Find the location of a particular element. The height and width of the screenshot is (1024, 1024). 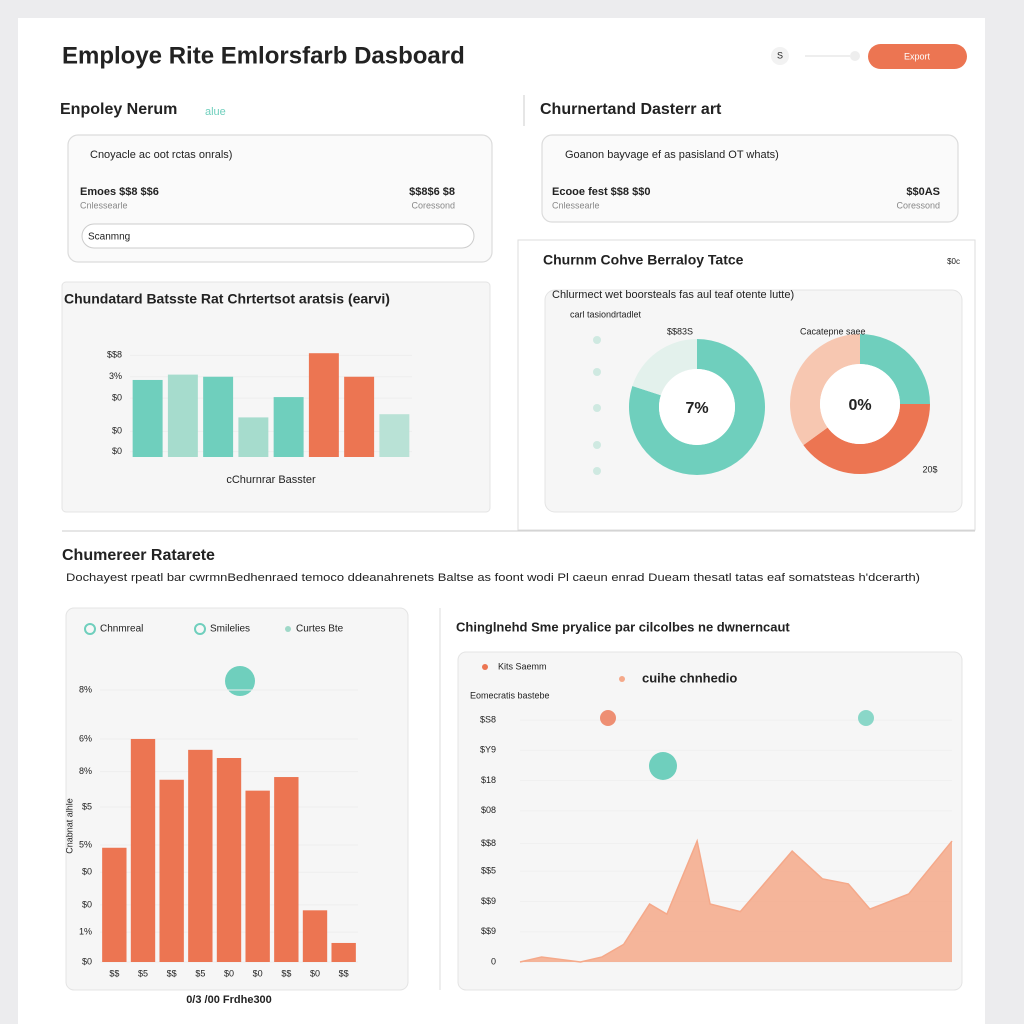

label: $Y9 is located at coordinates (488, 750).